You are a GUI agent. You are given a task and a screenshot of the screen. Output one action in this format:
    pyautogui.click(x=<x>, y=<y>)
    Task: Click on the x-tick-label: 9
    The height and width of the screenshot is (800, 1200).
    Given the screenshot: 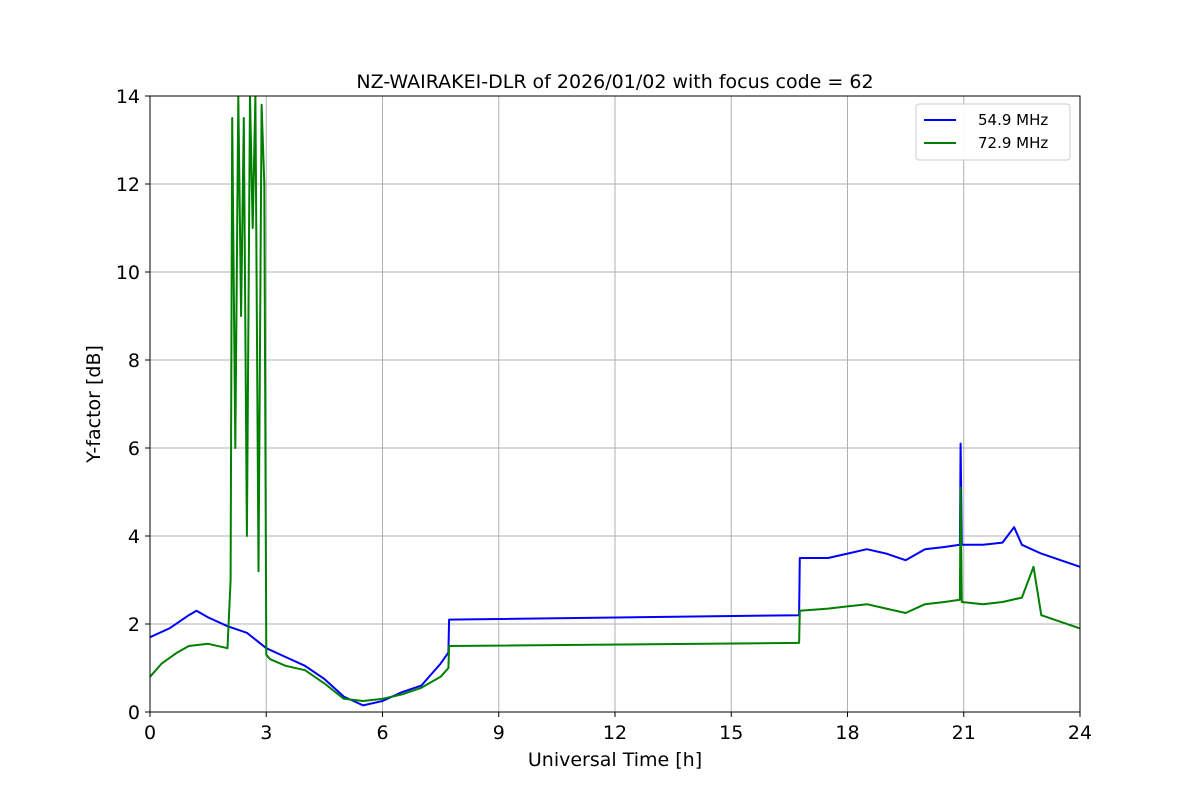 What is the action you would take?
    pyautogui.click(x=499, y=733)
    